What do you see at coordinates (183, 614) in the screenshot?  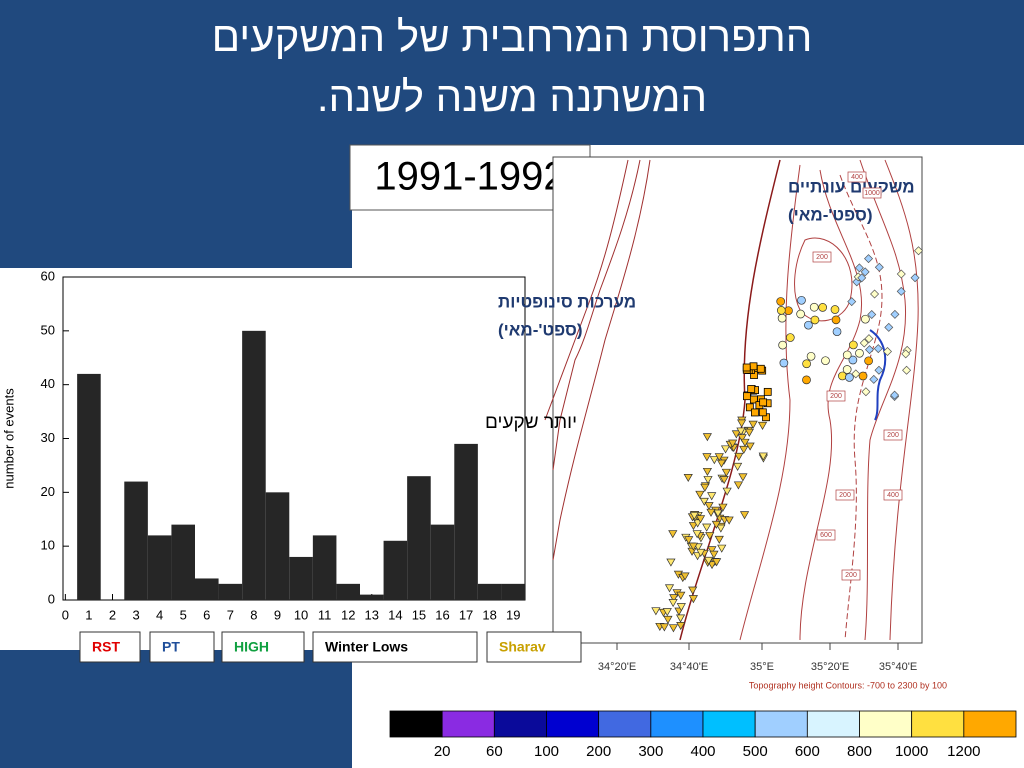 I see `x-tick-label: 5` at bounding box center [183, 614].